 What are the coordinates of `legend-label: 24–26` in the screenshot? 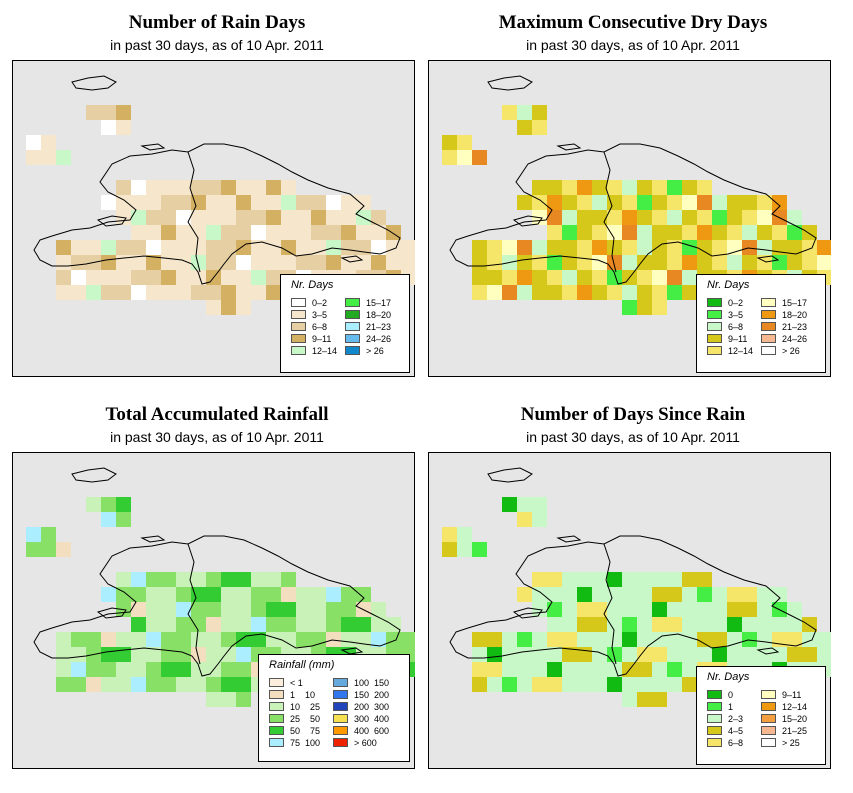 It's located at (795, 338).